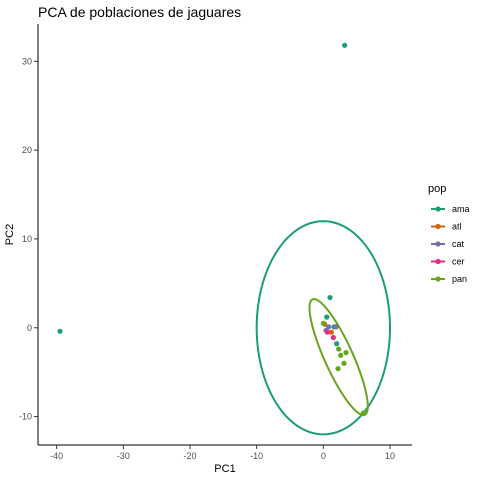  Describe the element at coordinates (459, 279) in the screenshot. I see `legend-label-pan: pan` at that location.